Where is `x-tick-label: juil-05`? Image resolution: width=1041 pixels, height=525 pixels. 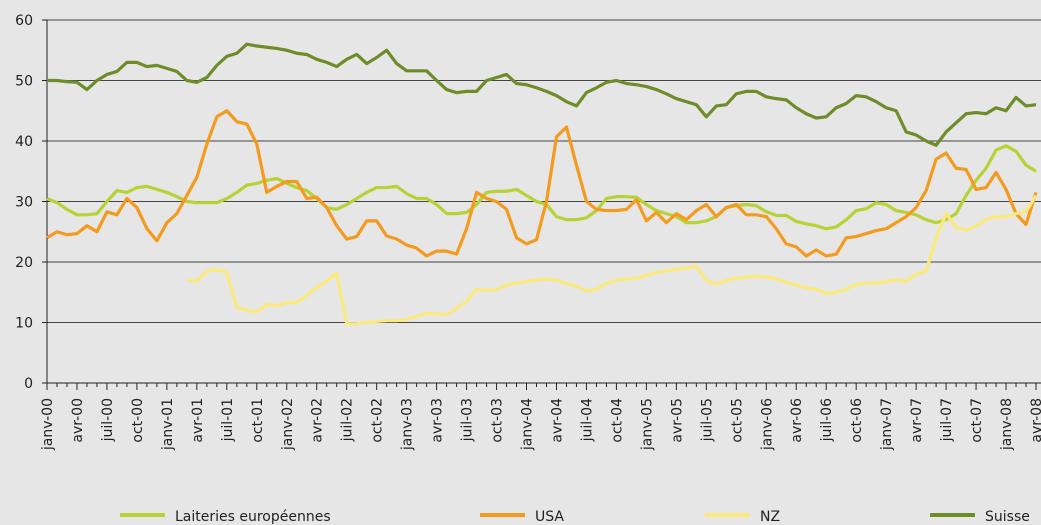
x-tick-label: juil-05 is located at coordinates (707, 420).